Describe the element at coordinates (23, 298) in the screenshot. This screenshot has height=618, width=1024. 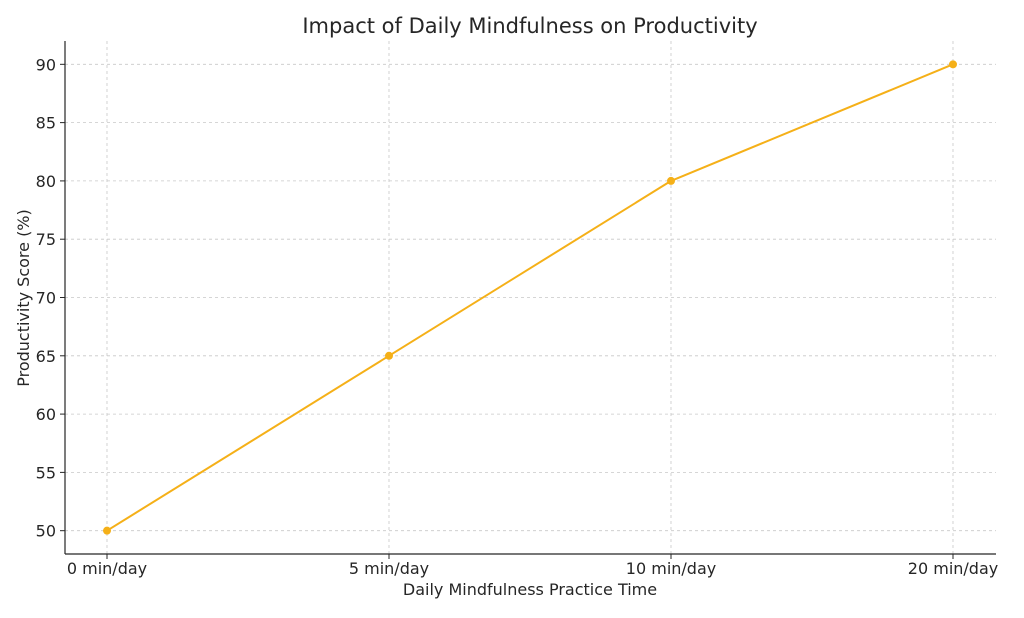
I see `y-axis-label: Productivity Score (%)` at that location.